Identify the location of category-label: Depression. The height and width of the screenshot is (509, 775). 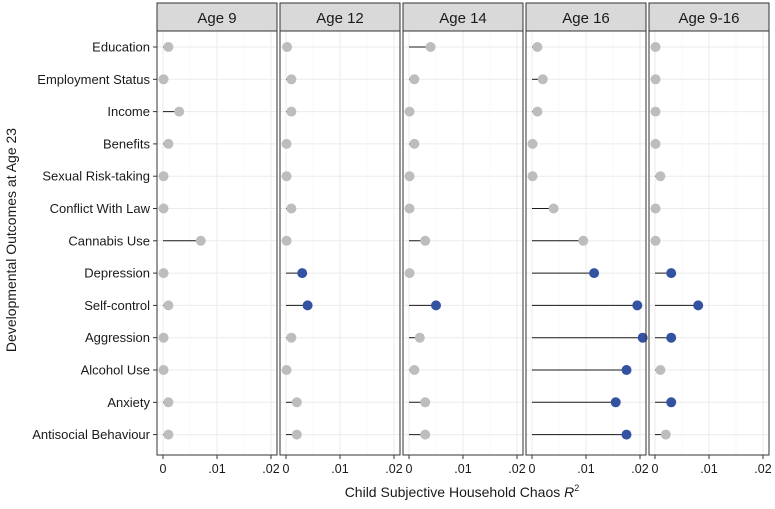
(117, 273).